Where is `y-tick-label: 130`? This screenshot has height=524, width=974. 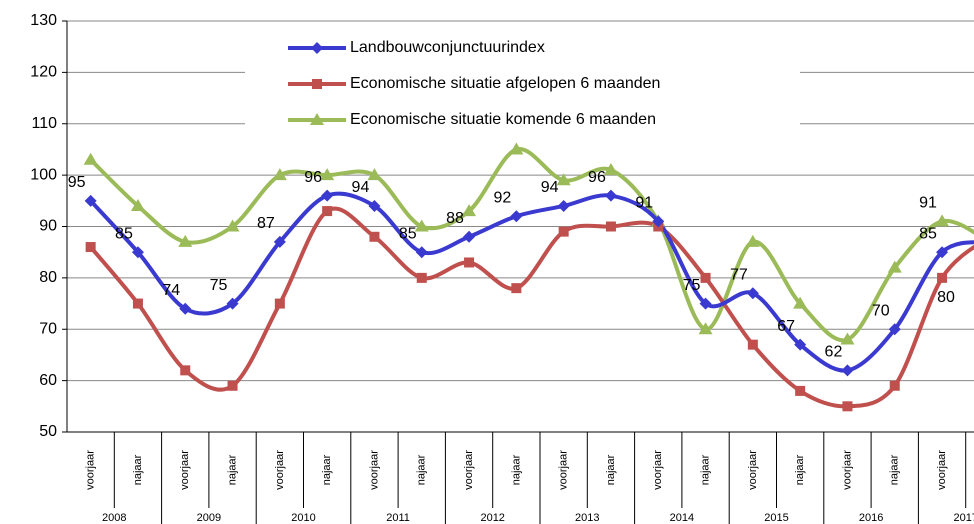
y-tick-label: 130 is located at coordinates (43, 20).